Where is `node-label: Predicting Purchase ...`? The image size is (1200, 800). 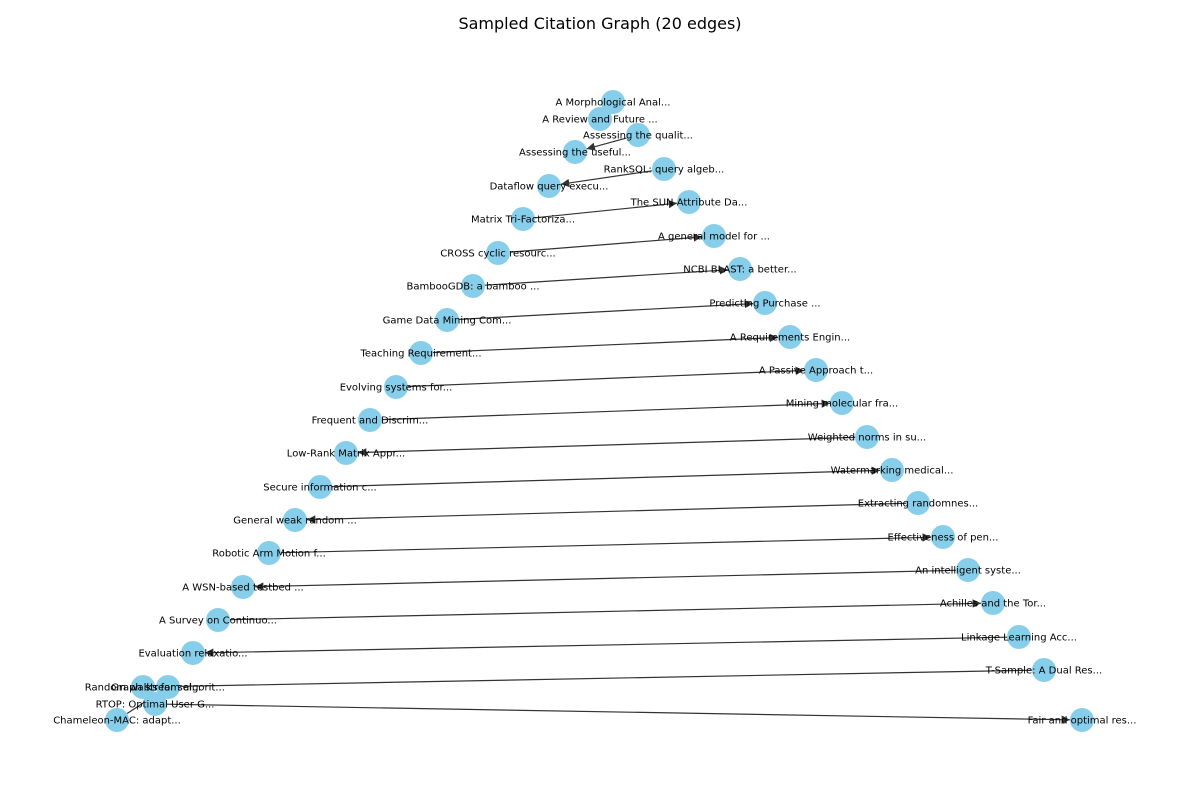 node-label: Predicting Purchase ... is located at coordinates (764, 304).